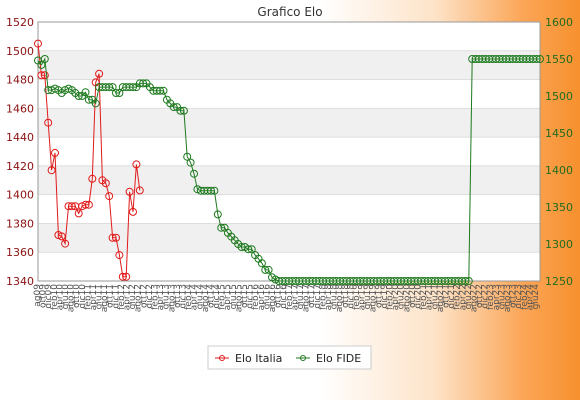 The image size is (580, 400). I want to click on left-tick-label: 1360, so click(20, 252).